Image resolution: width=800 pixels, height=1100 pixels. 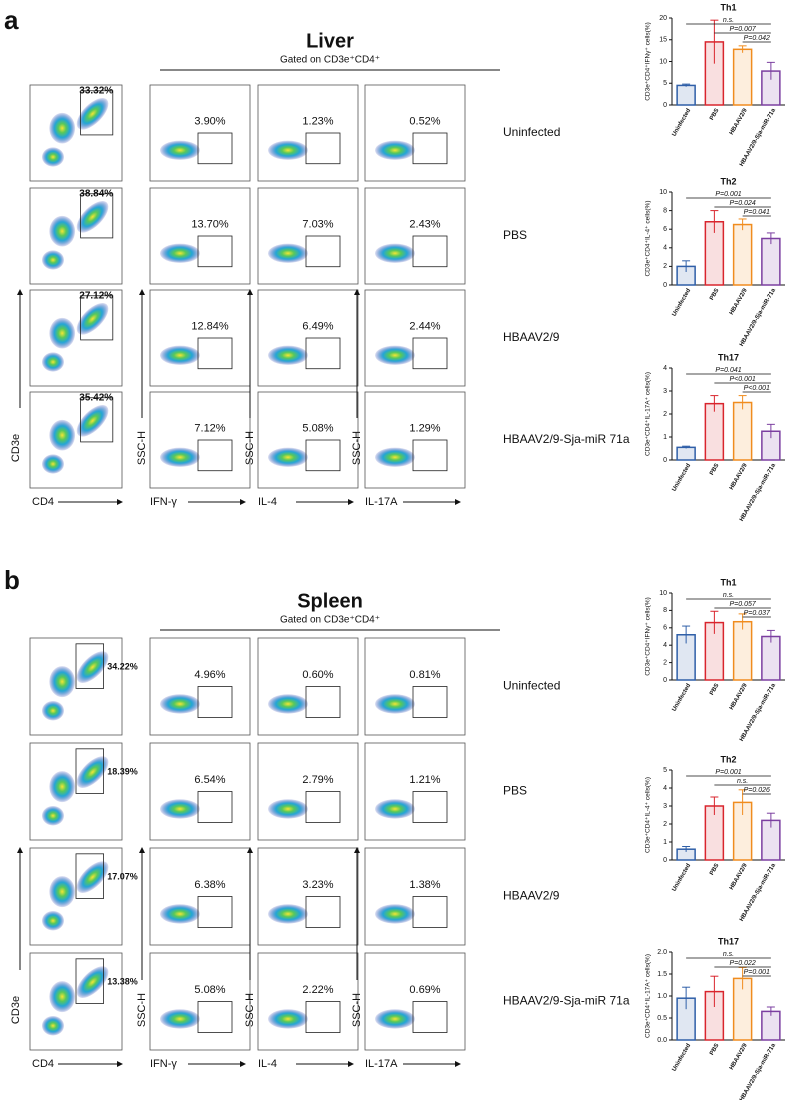 I want to click on gate-percent: 17.07%, so click(x=122, y=876).